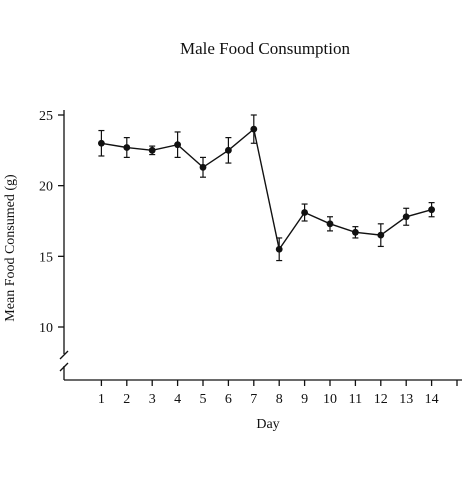 Image resolution: width=474 pixels, height=479 pixels. Describe the element at coordinates (355, 399) in the screenshot. I see `x-tick-label: 11` at that location.